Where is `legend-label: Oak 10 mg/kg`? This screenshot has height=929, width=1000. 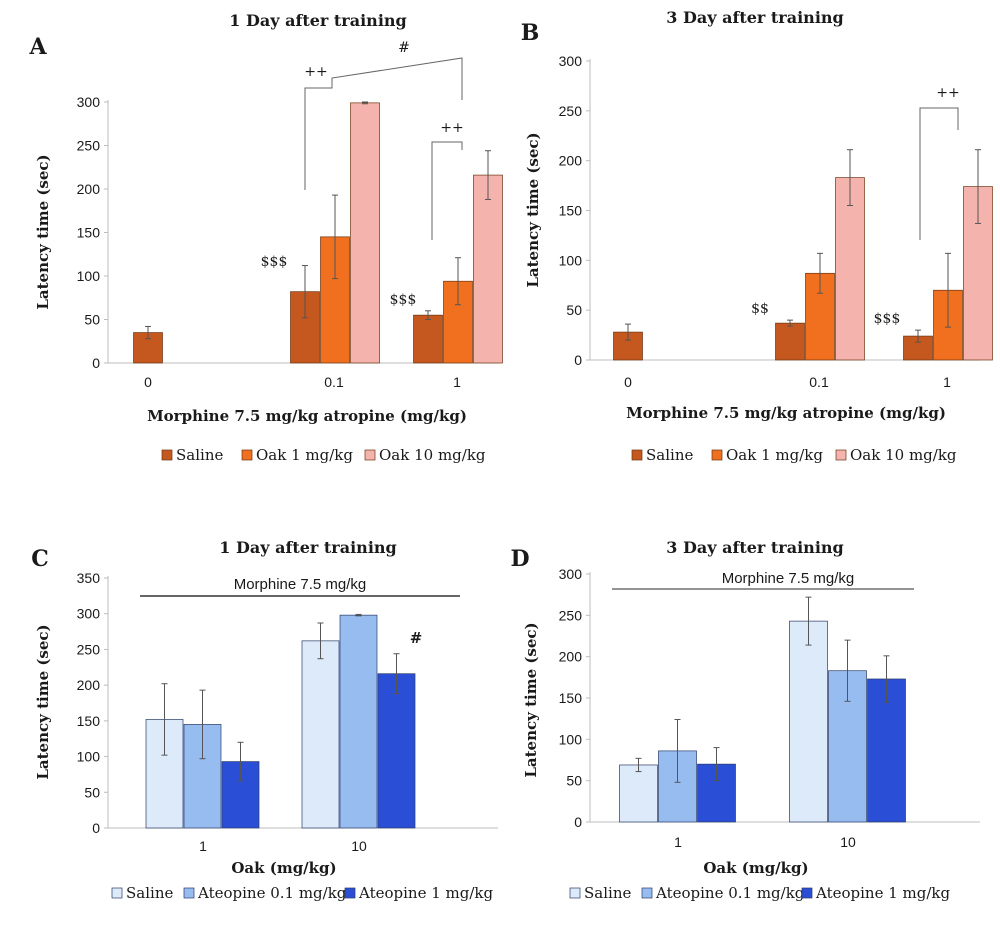 legend-label: Oak 10 mg/kg is located at coordinates (432, 455).